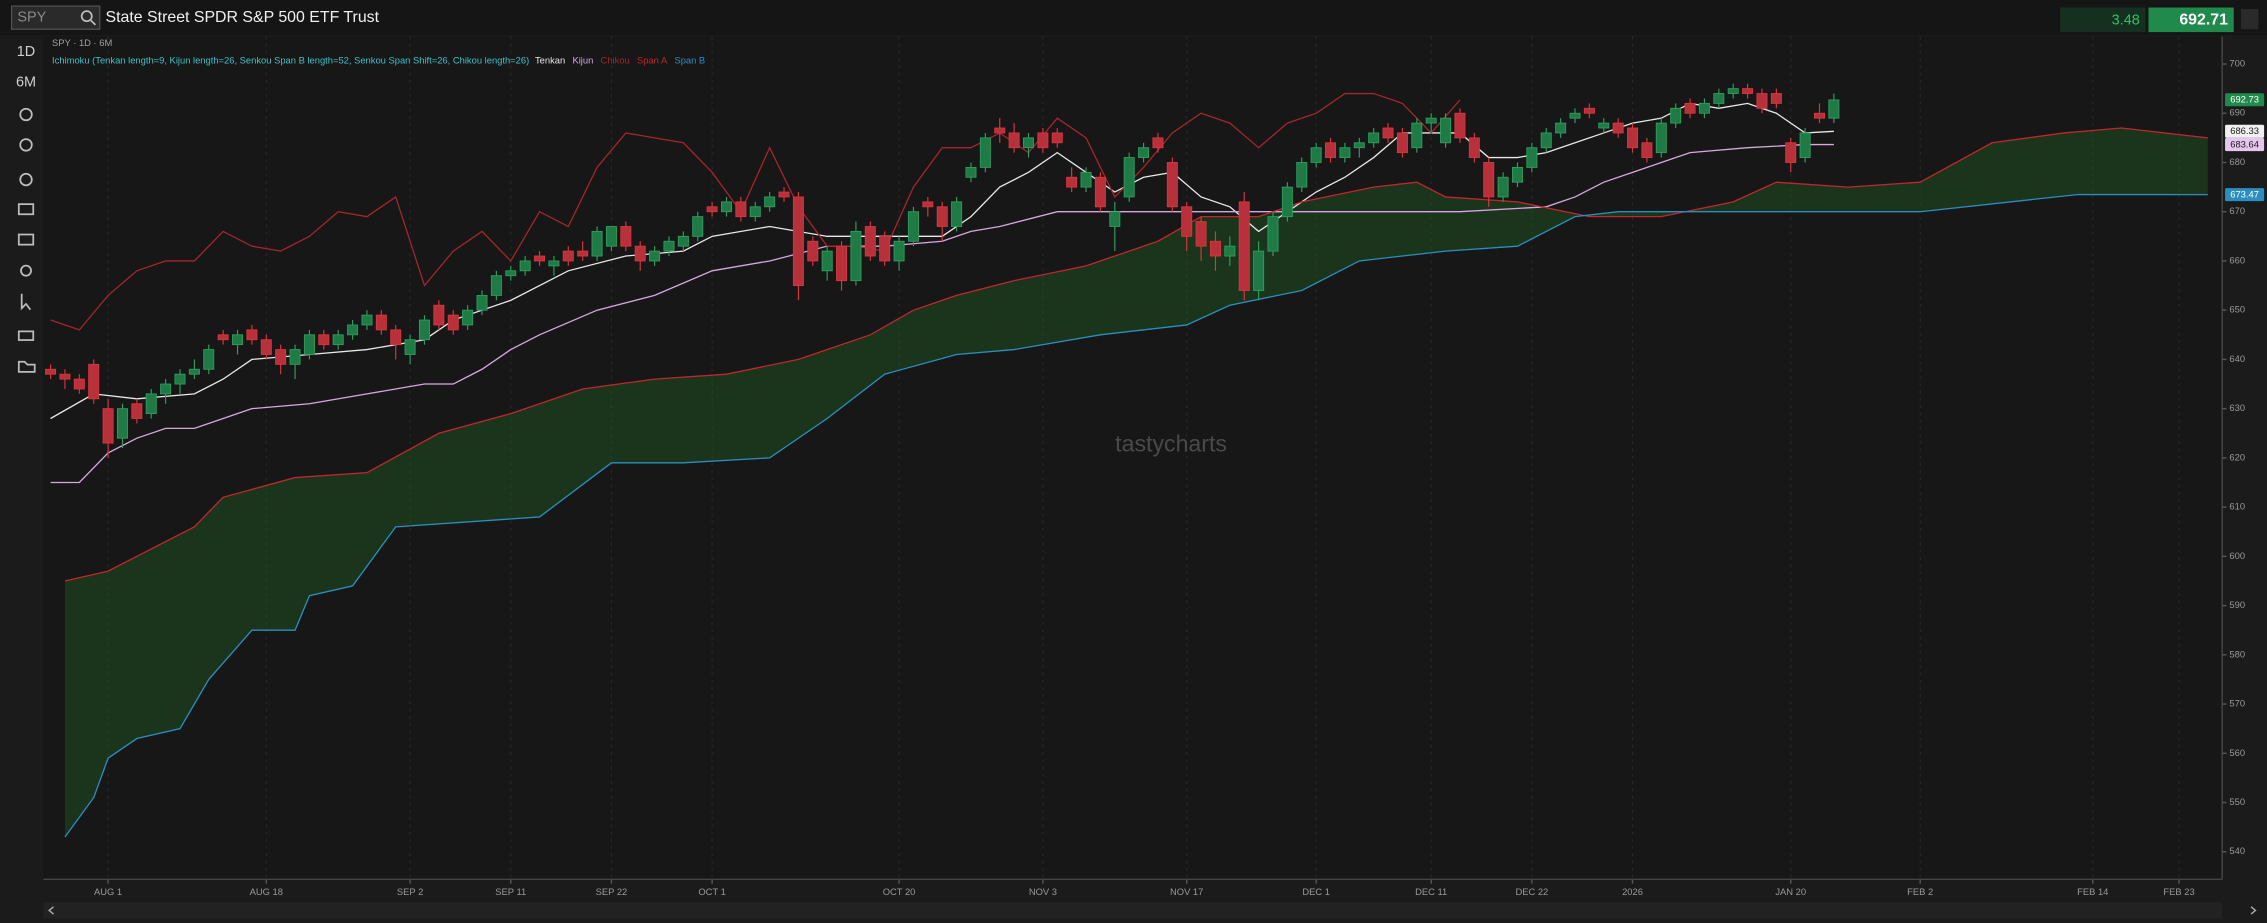 The image size is (2267, 923). What do you see at coordinates (26, 52) in the screenshot?
I see `timeframe-button: 1D` at bounding box center [26, 52].